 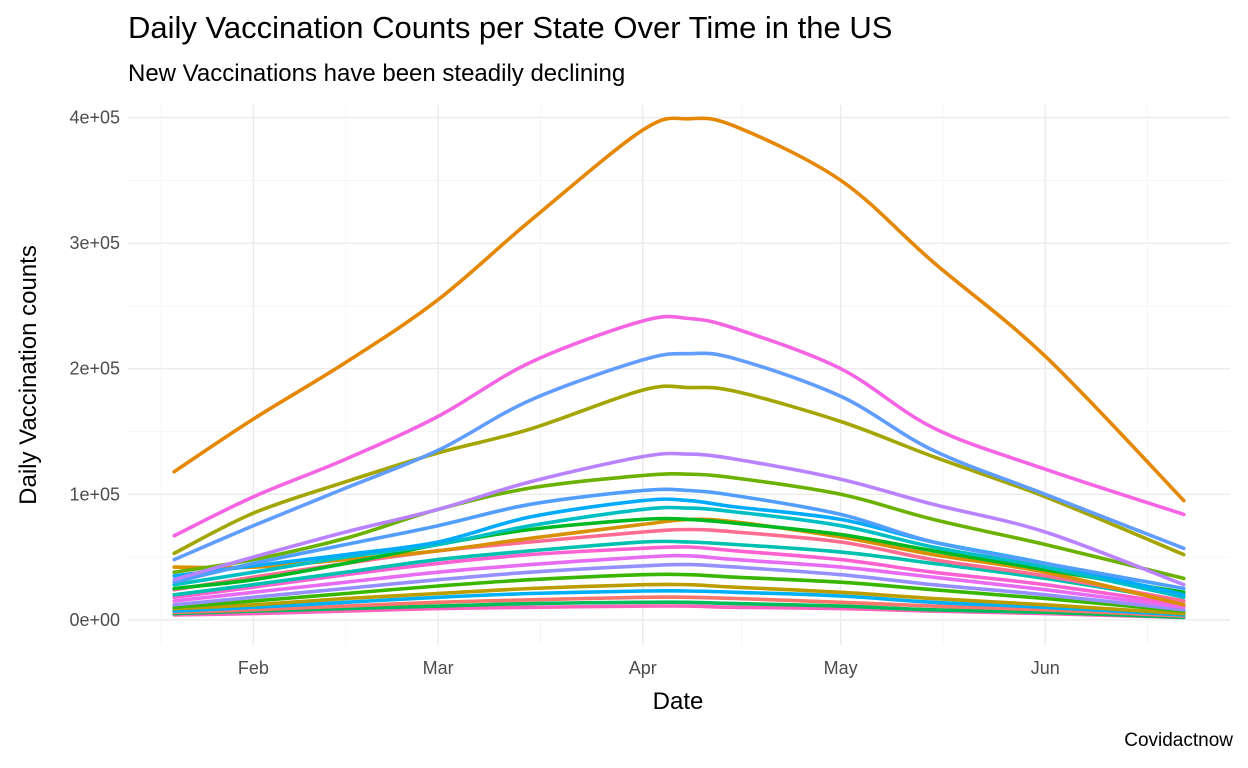 What do you see at coordinates (678, 701) in the screenshot?
I see `x-axis-label: Date` at bounding box center [678, 701].